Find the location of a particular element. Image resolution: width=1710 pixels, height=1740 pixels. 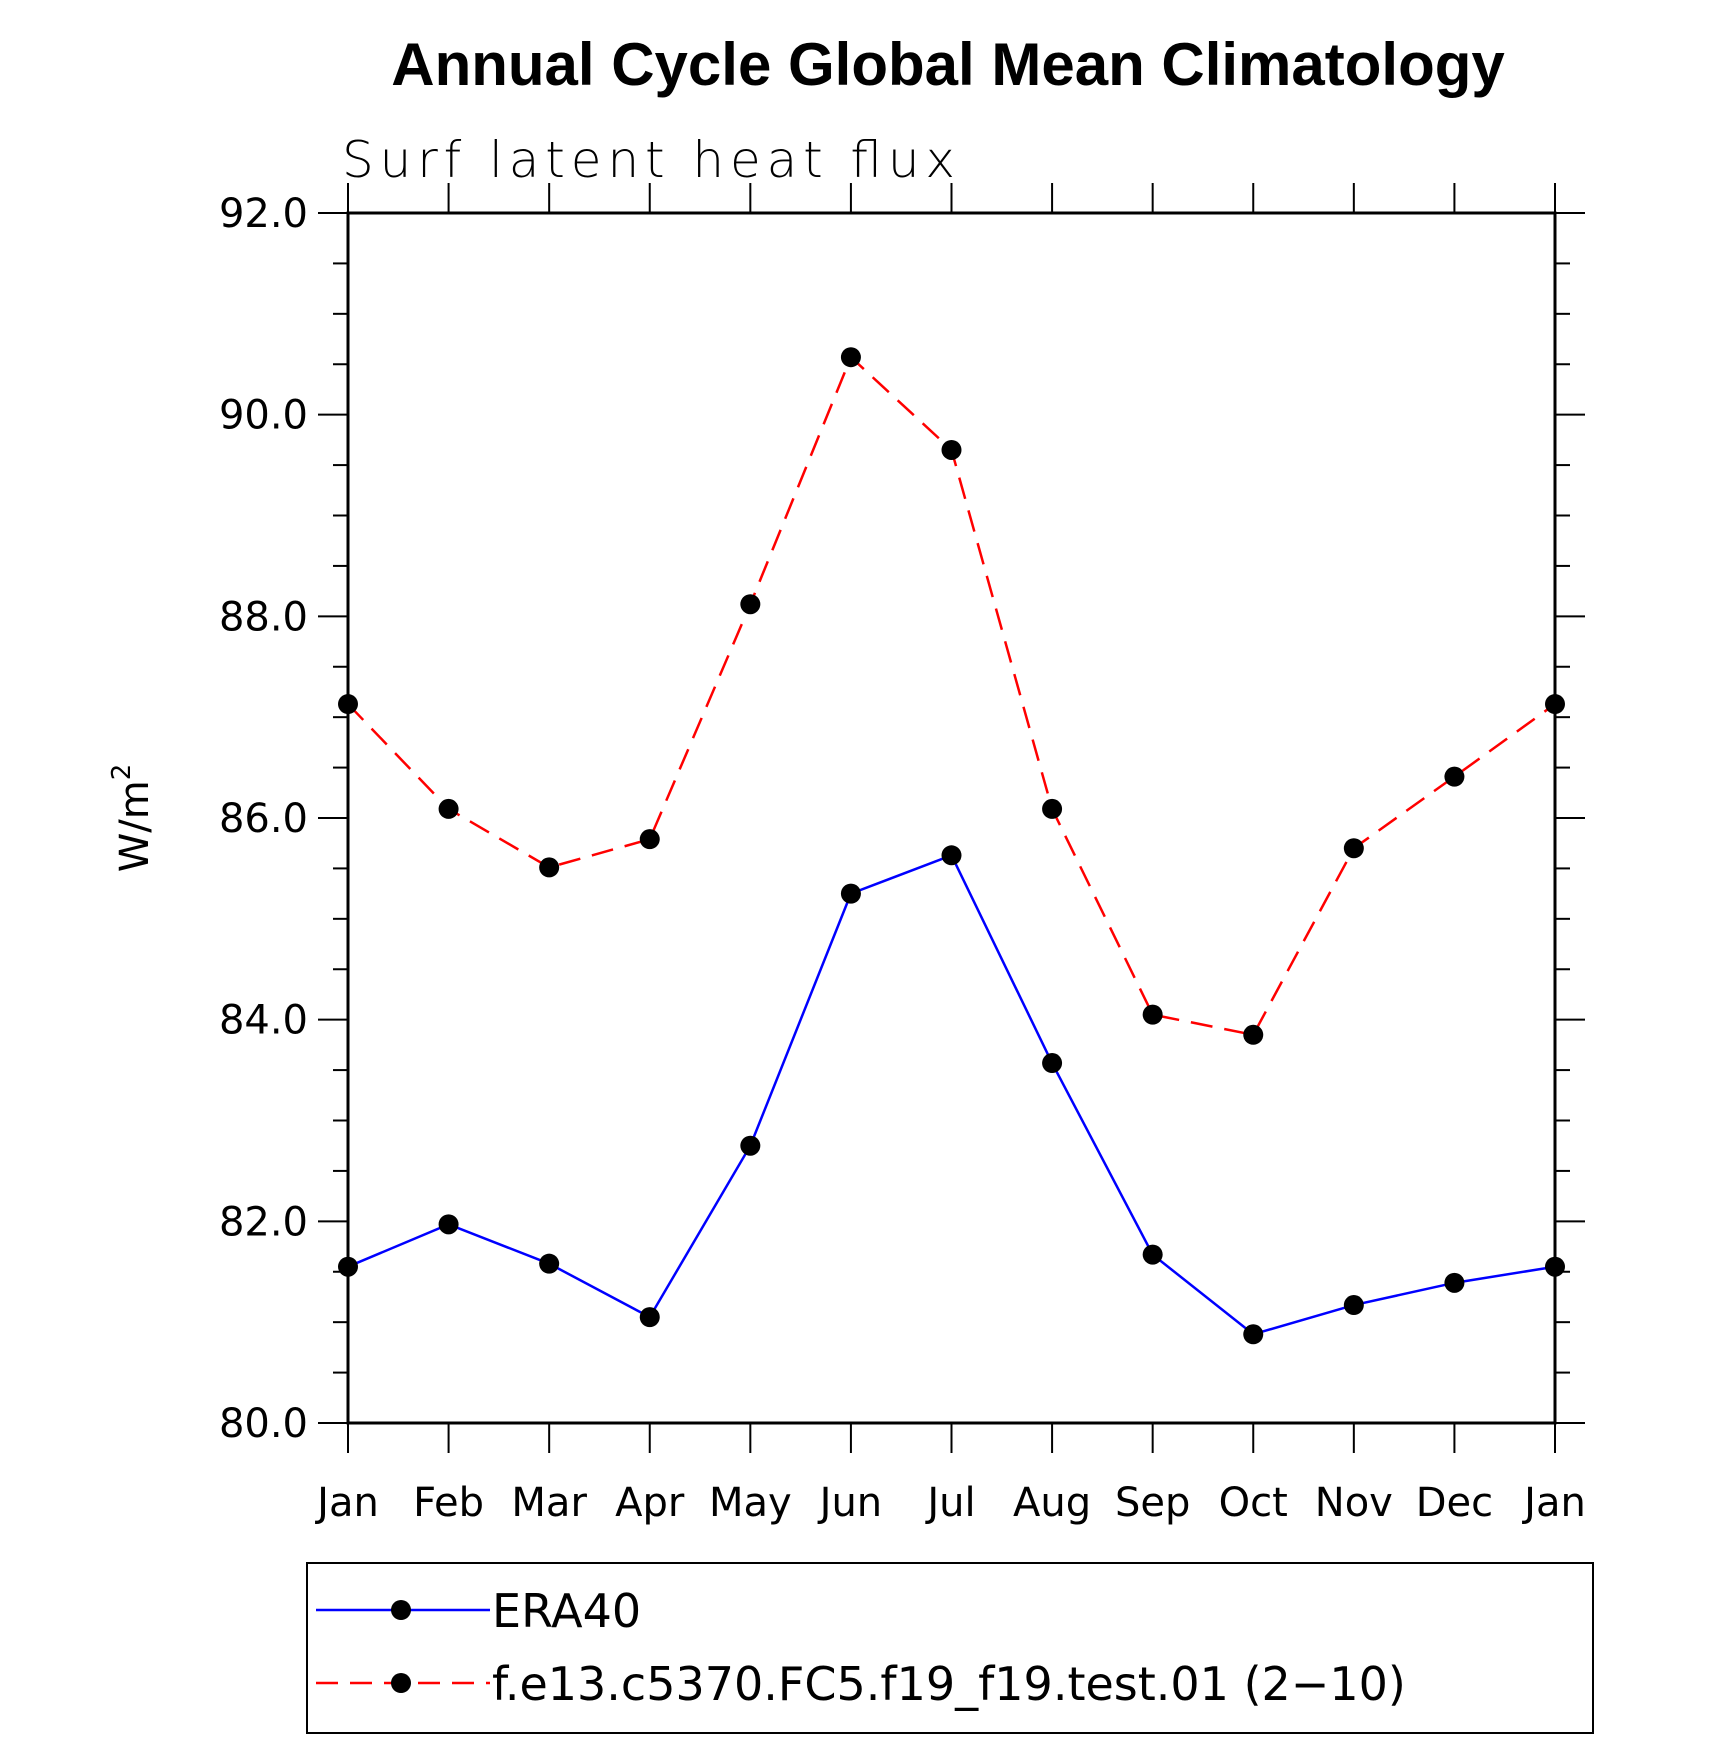

y-axis-tick-labels: 80.0 82.0 84.0 86.0 88.0 90.0 92.0 is located at coordinates (263, 819).